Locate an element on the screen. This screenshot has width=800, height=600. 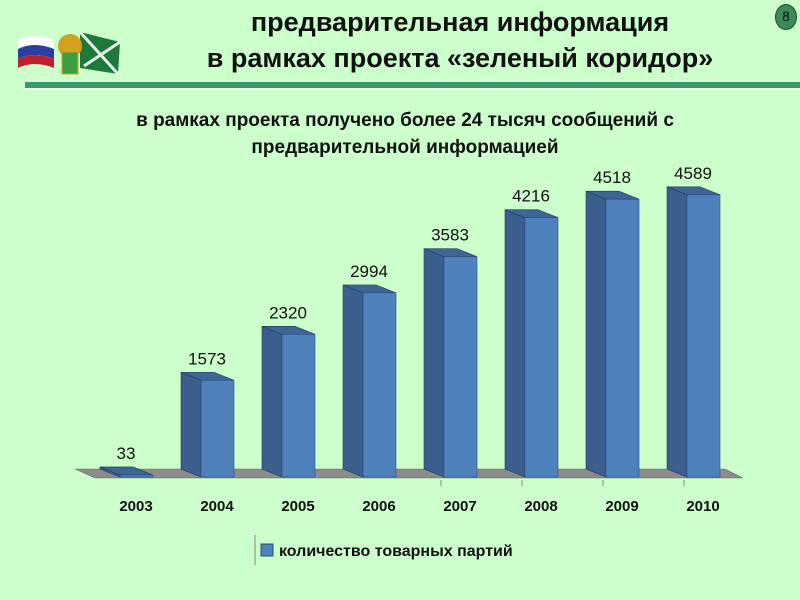
bar-2004 is located at coordinates (207, 424).